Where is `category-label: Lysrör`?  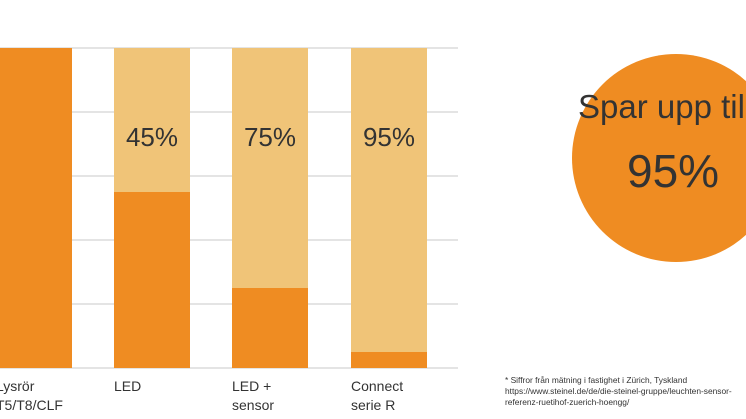
category-label: Lysrör is located at coordinates (17, 386).